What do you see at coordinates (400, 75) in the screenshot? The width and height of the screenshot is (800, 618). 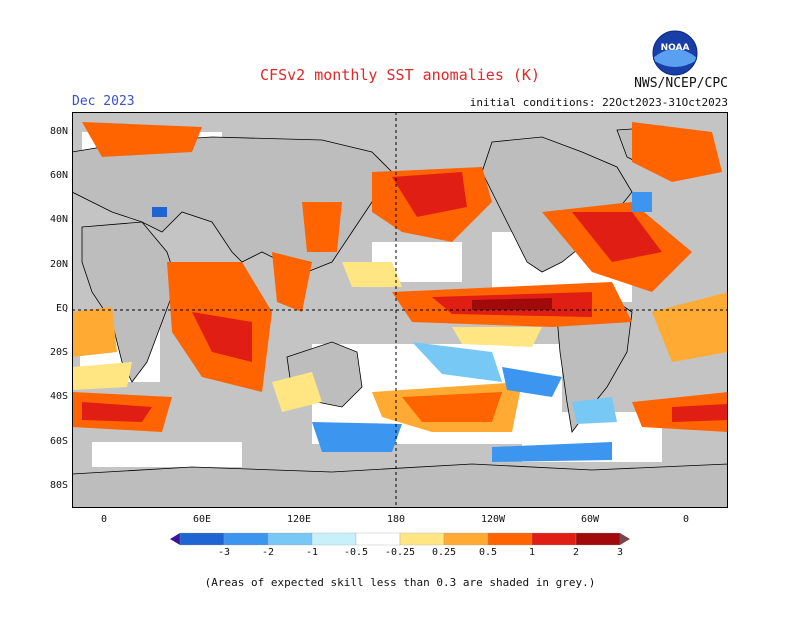 I see `map-title: CFSv2 monthly SST anomalies (K)` at bounding box center [400, 75].